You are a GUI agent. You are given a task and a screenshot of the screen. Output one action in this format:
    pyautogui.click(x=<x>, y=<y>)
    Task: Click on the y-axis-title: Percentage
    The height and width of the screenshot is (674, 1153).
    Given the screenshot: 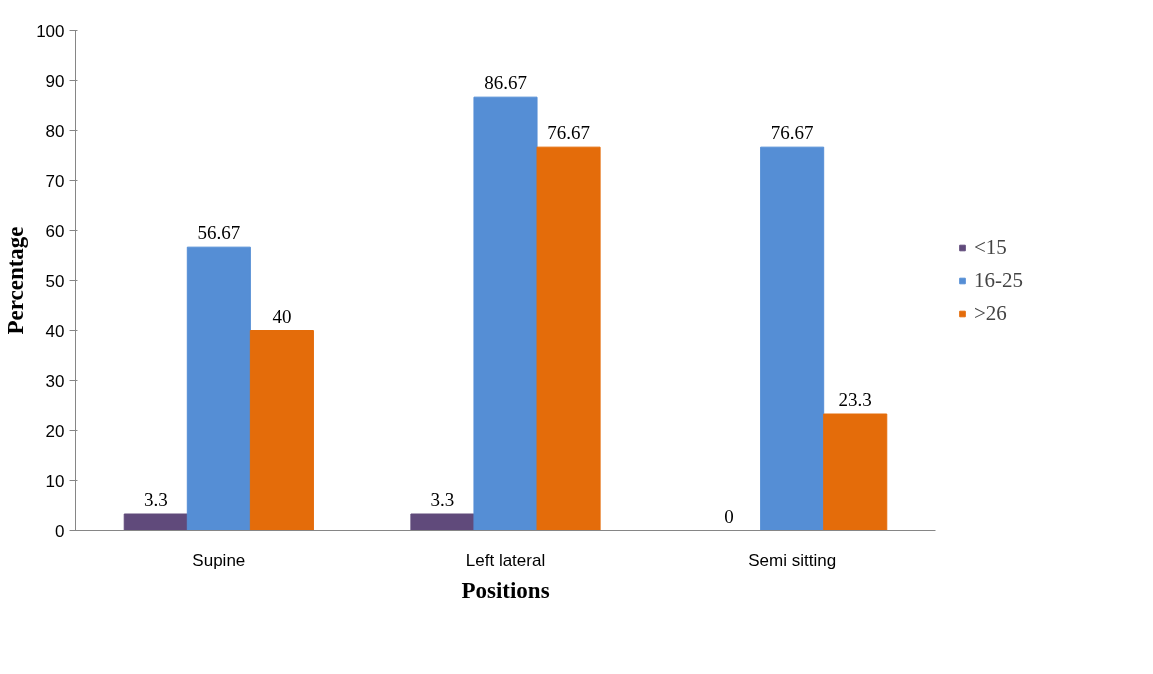 What is the action you would take?
    pyautogui.click(x=16, y=280)
    